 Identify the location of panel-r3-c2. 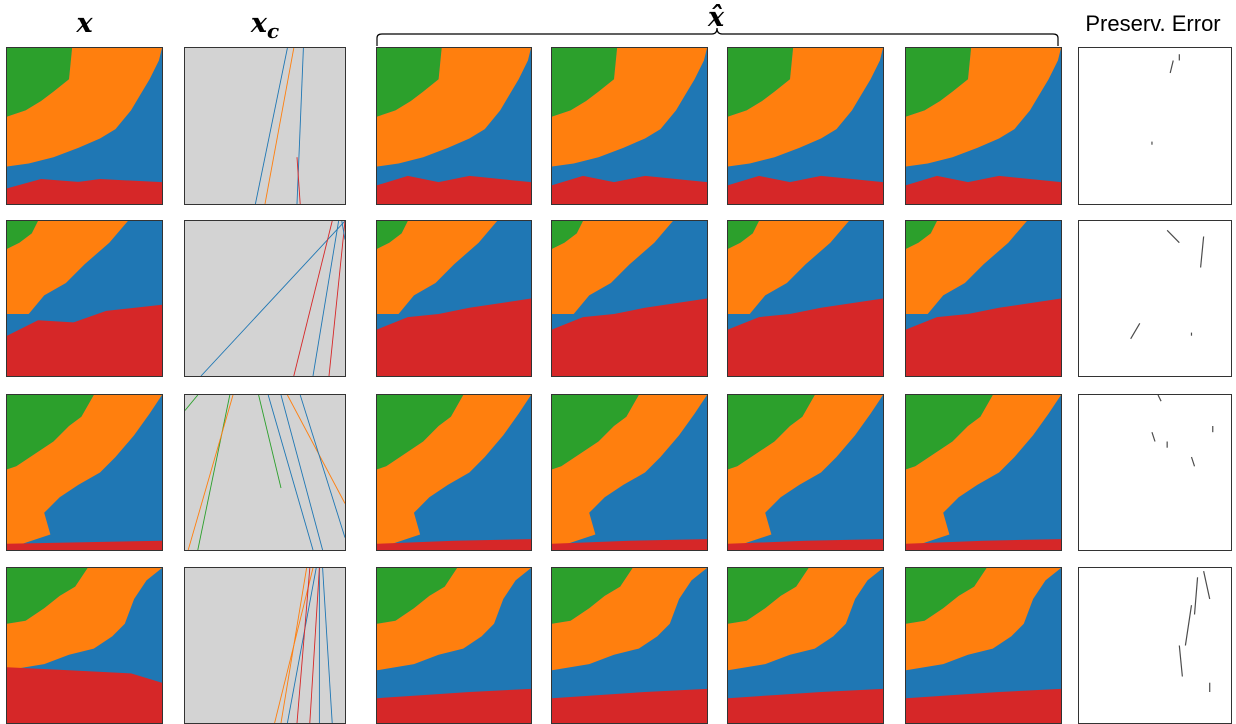
(265, 472).